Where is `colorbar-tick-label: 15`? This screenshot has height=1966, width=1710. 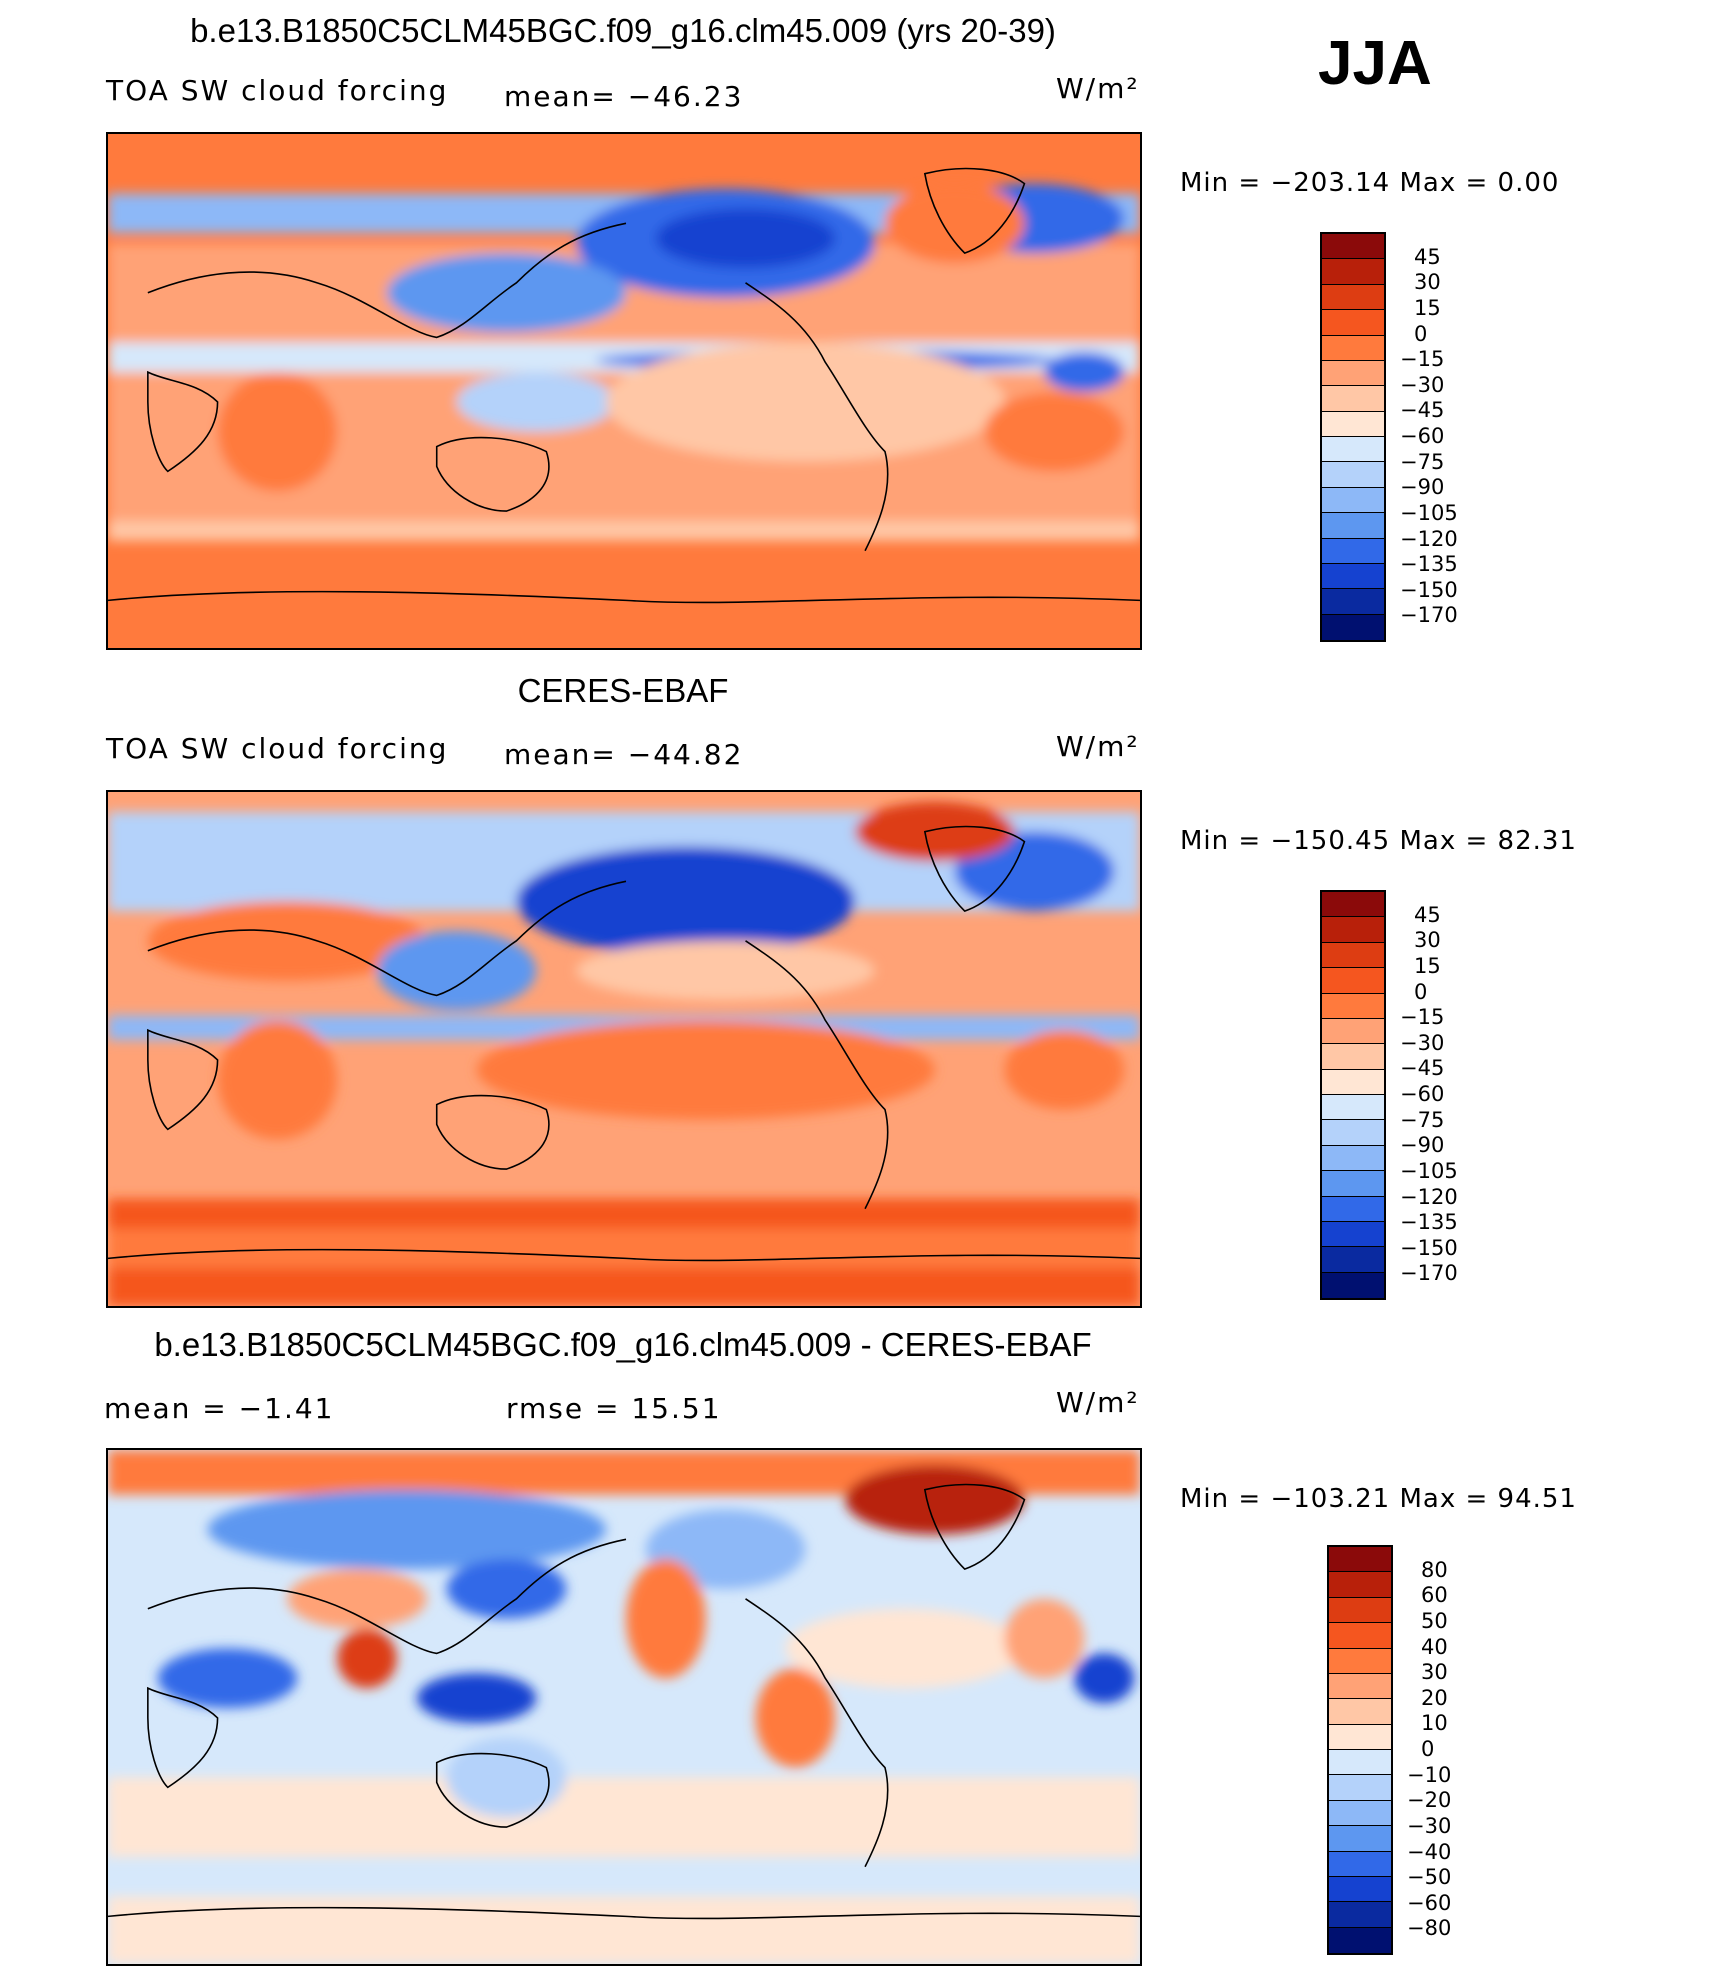 colorbar-tick-label: 15 is located at coordinates (1427, 307).